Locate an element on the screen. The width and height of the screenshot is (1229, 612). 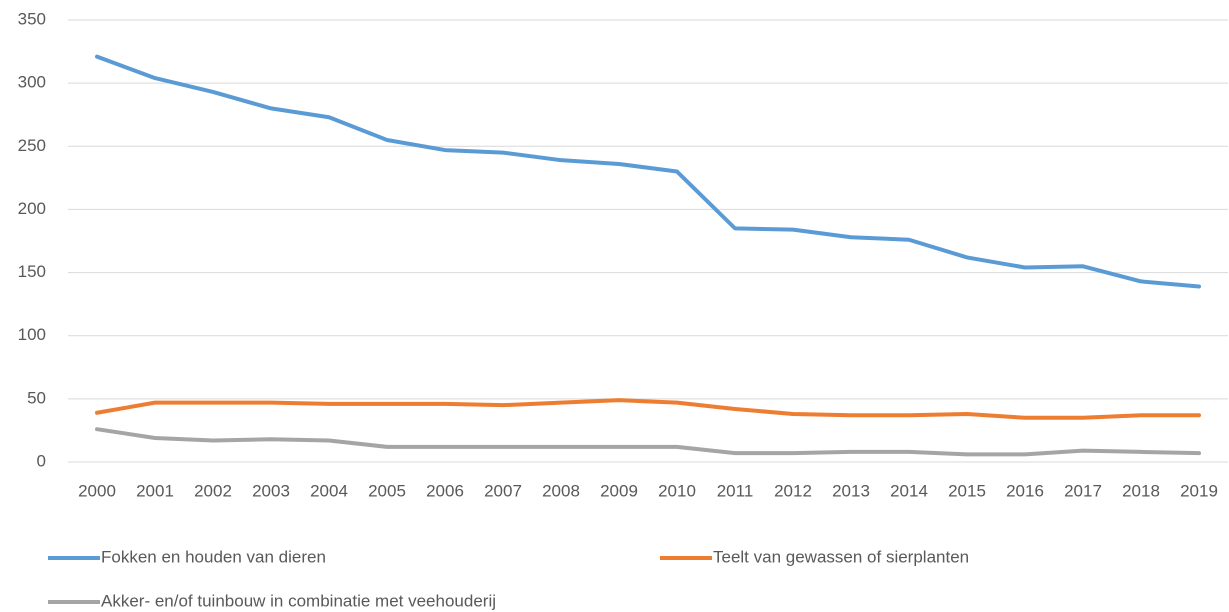
x-tick-label: 2007 is located at coordinates (503, 490).